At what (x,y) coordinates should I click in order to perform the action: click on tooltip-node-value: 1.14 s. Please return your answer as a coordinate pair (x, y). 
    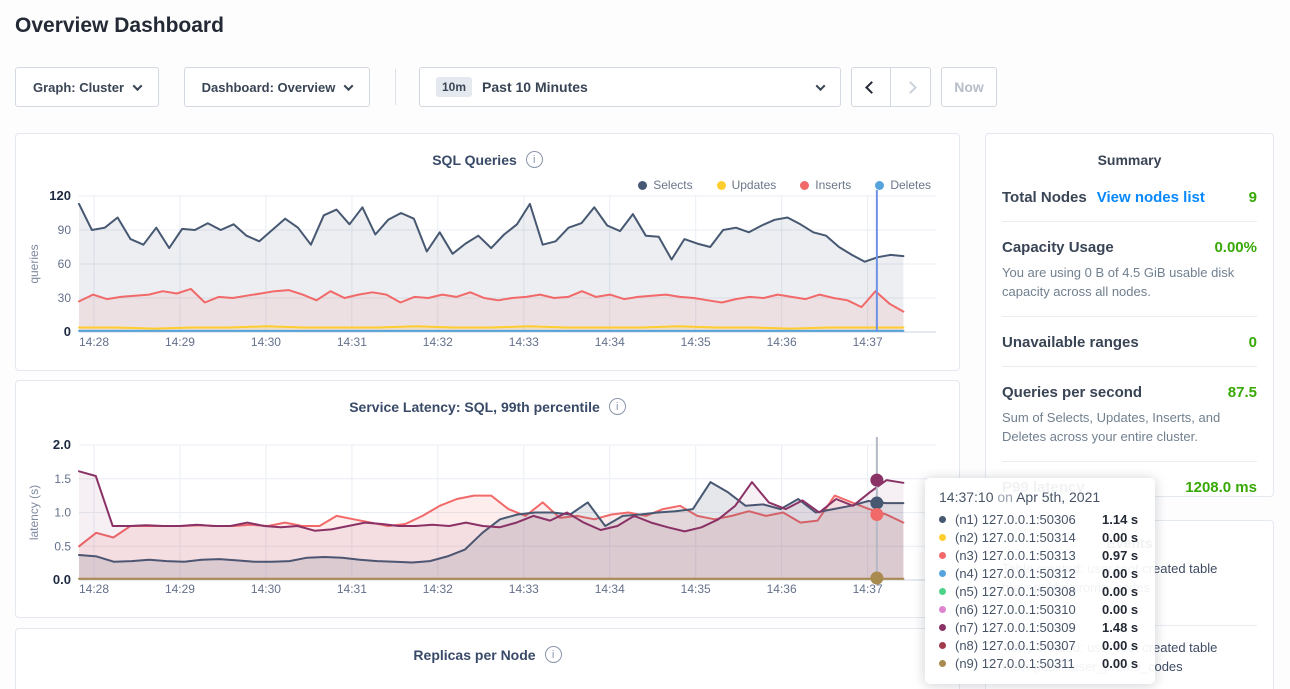
    Looking at the image, I should click on (1120, 519).